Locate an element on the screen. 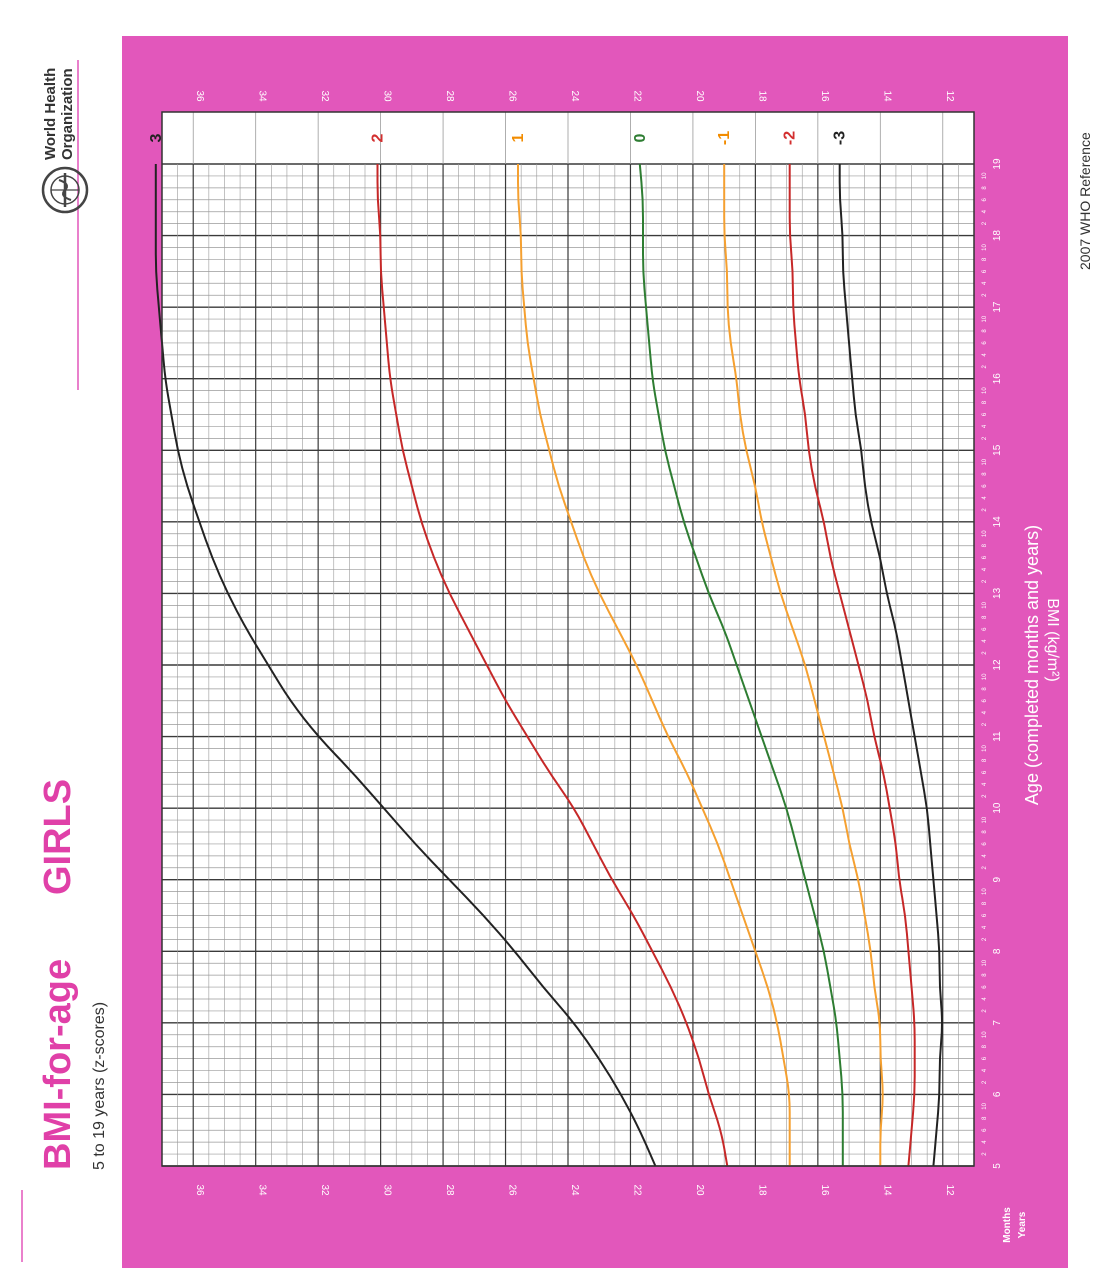 The height and width of the screenshot is (1272, 1096). y-tick-label-top: 28 is located at coordinates (449, 96).